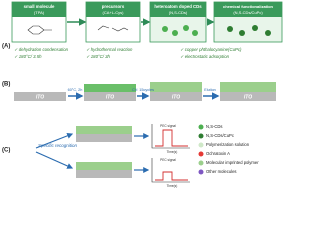 This screenshot has width=320, height=240. I want to click on note: ✓ copper phthalocyanine(CuPc), so click(211, 49).